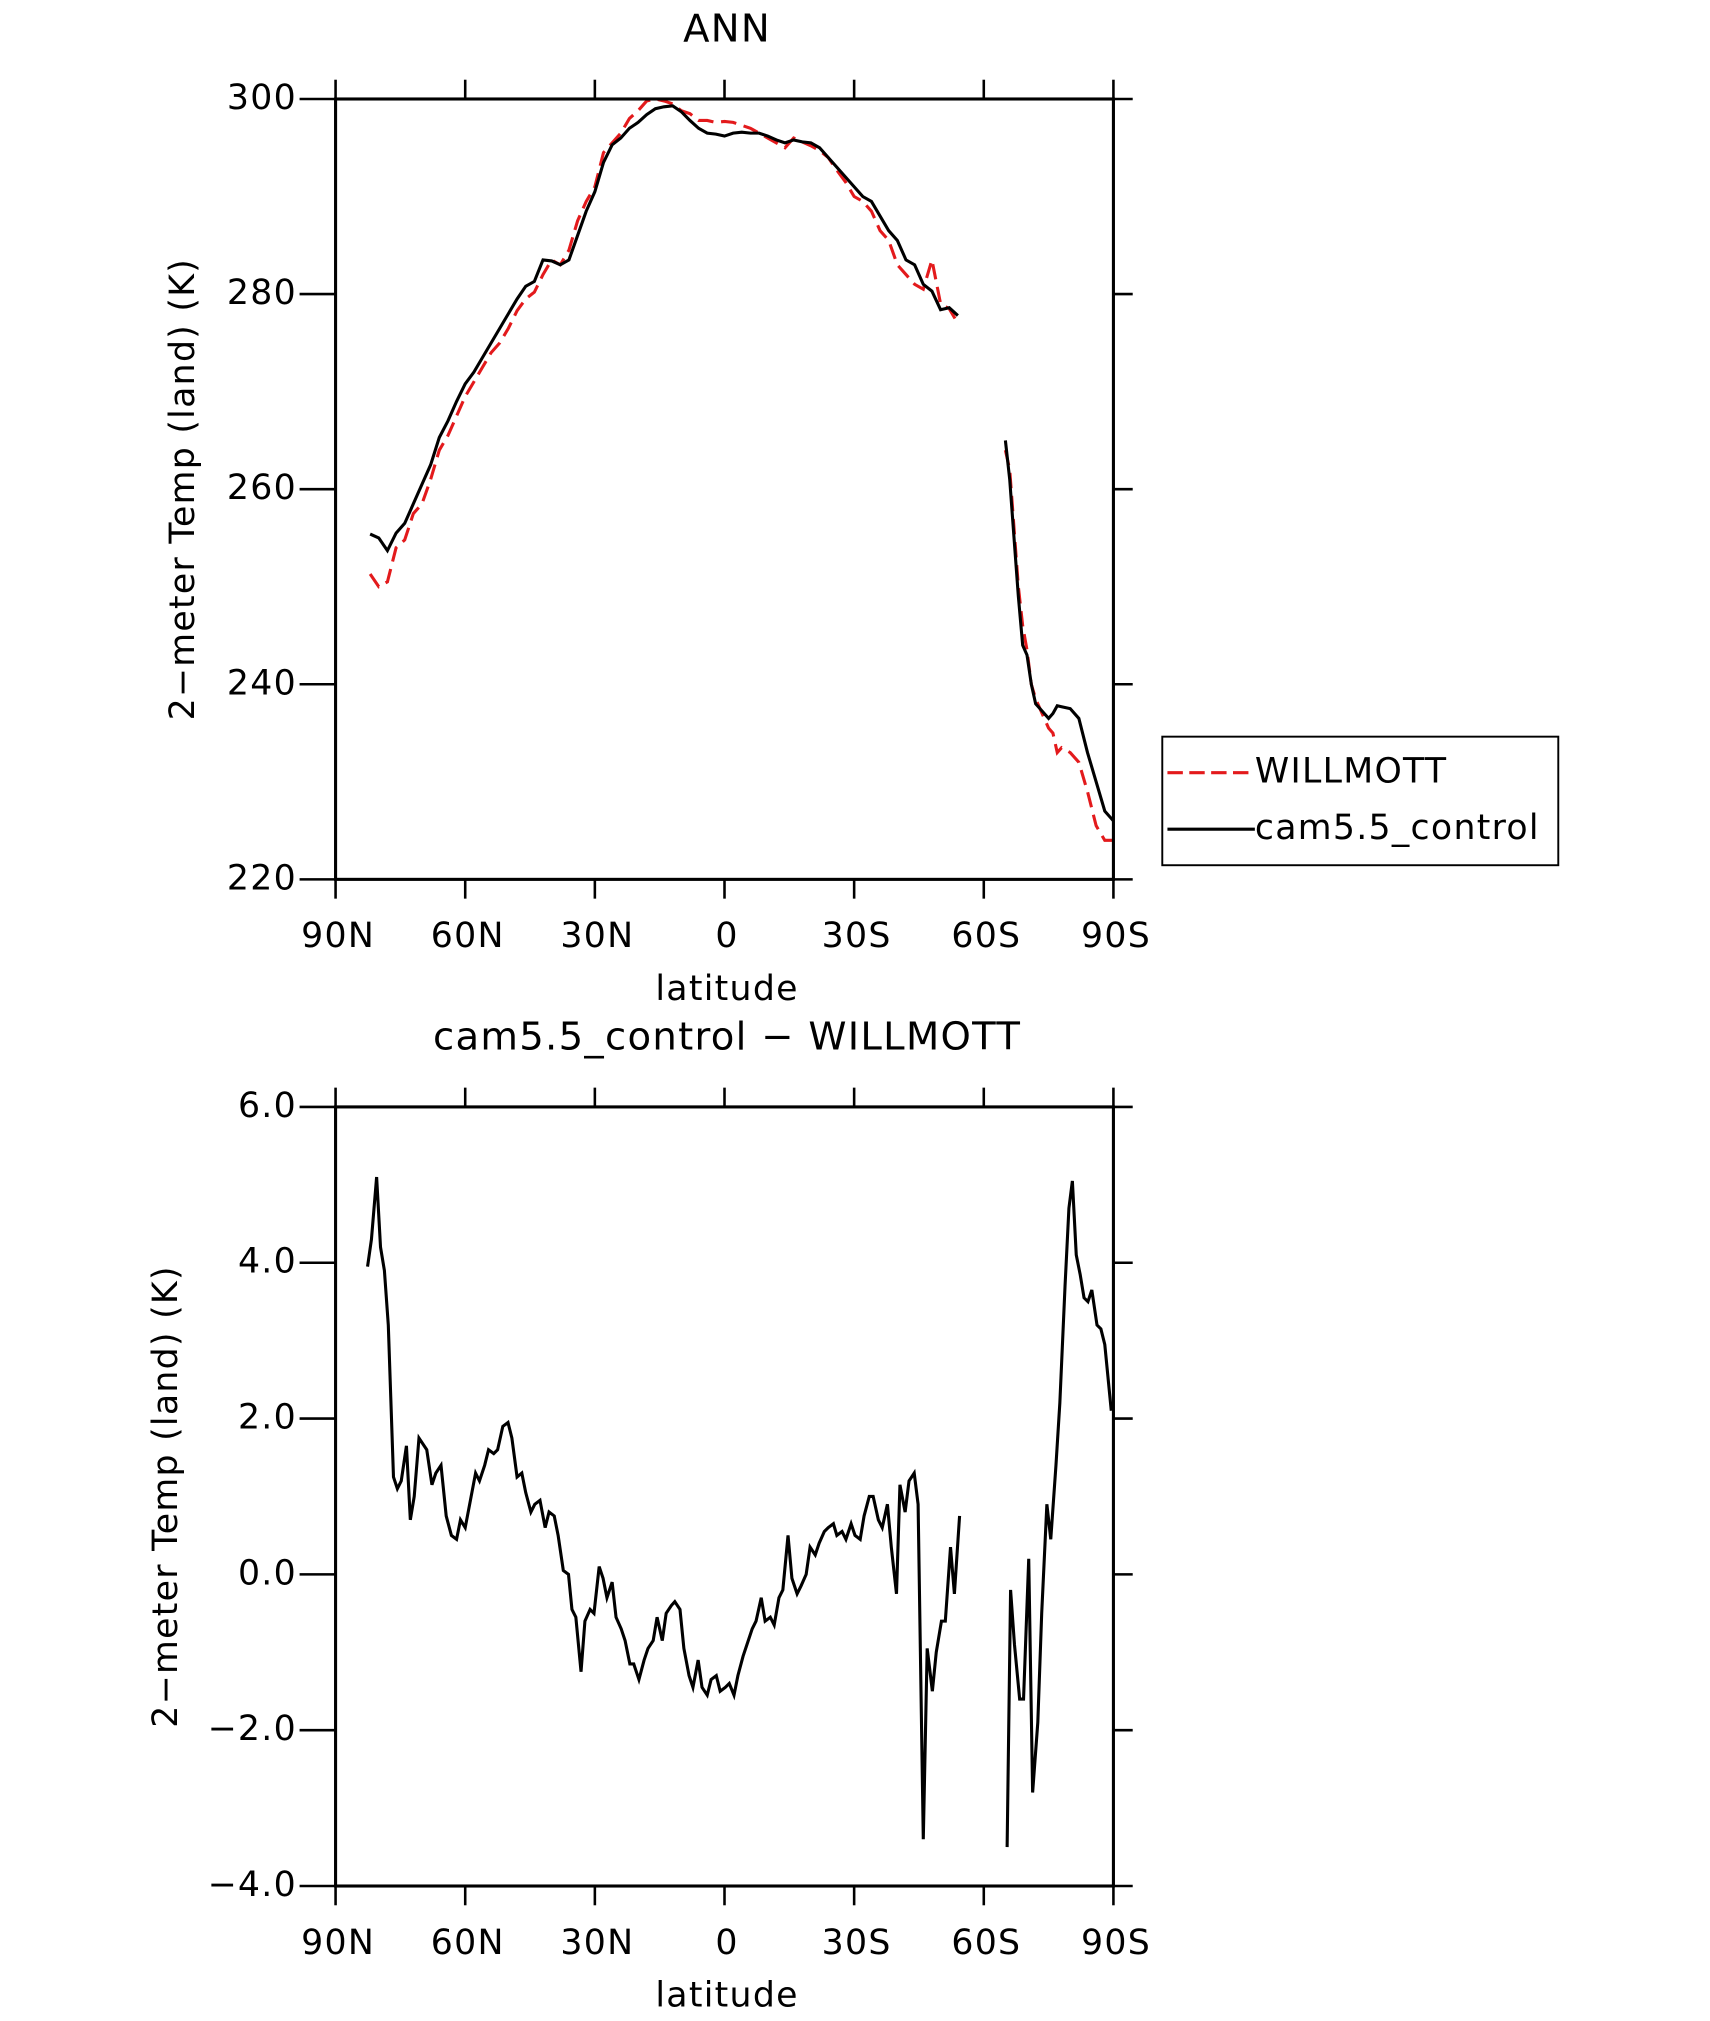 This screenshot has width=1710, height=2021. What do you see at coordinates (727, 28) in the screenshot?
I see `chart-title: ANN` at bounding box center [727, 28].